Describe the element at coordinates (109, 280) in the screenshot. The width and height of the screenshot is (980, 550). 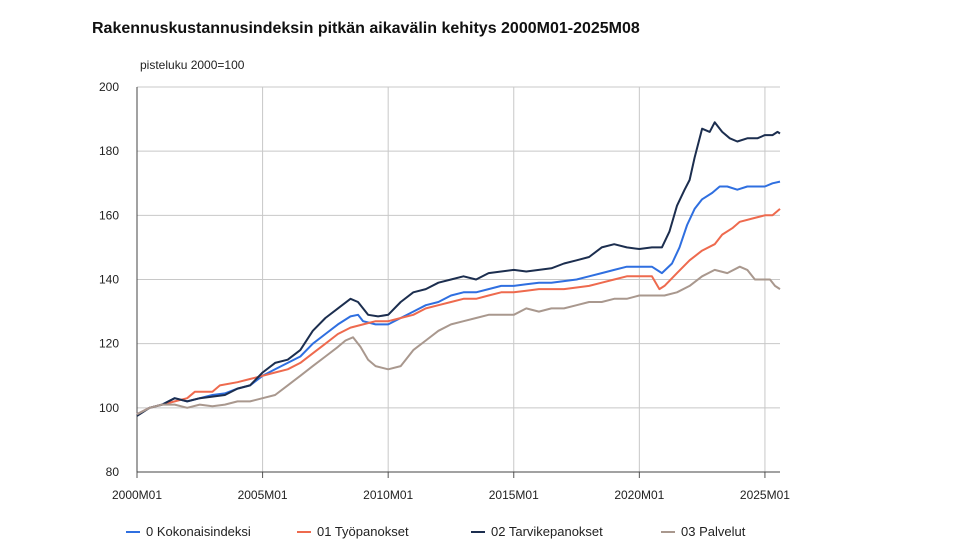
I see `y-tick-label: 140` at that location.